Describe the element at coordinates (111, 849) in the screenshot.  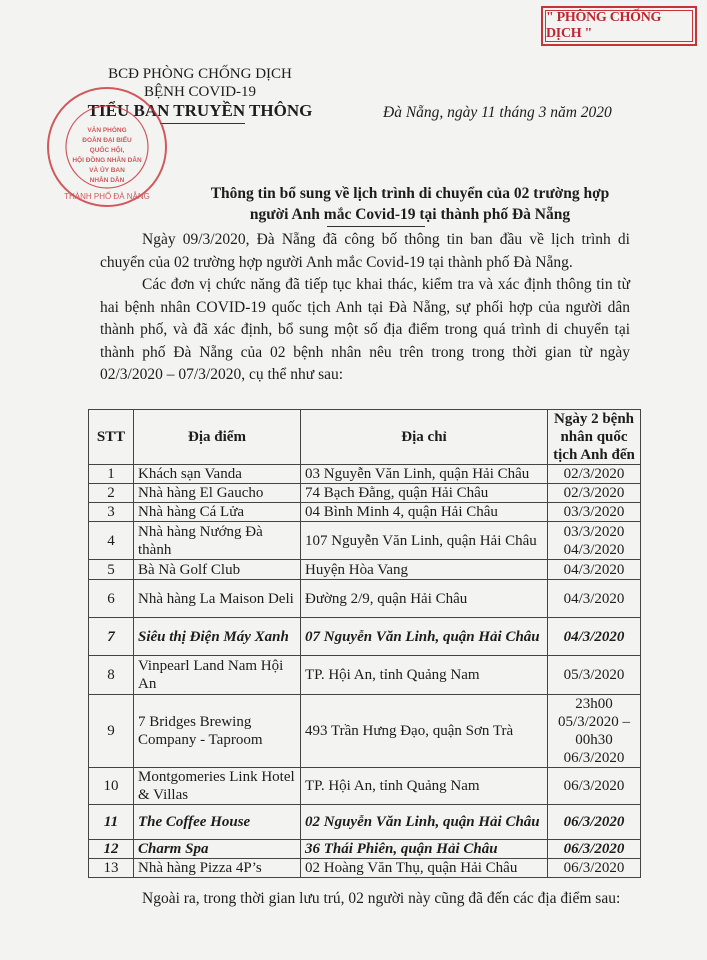
I see `cell-stt: 12` at that location.